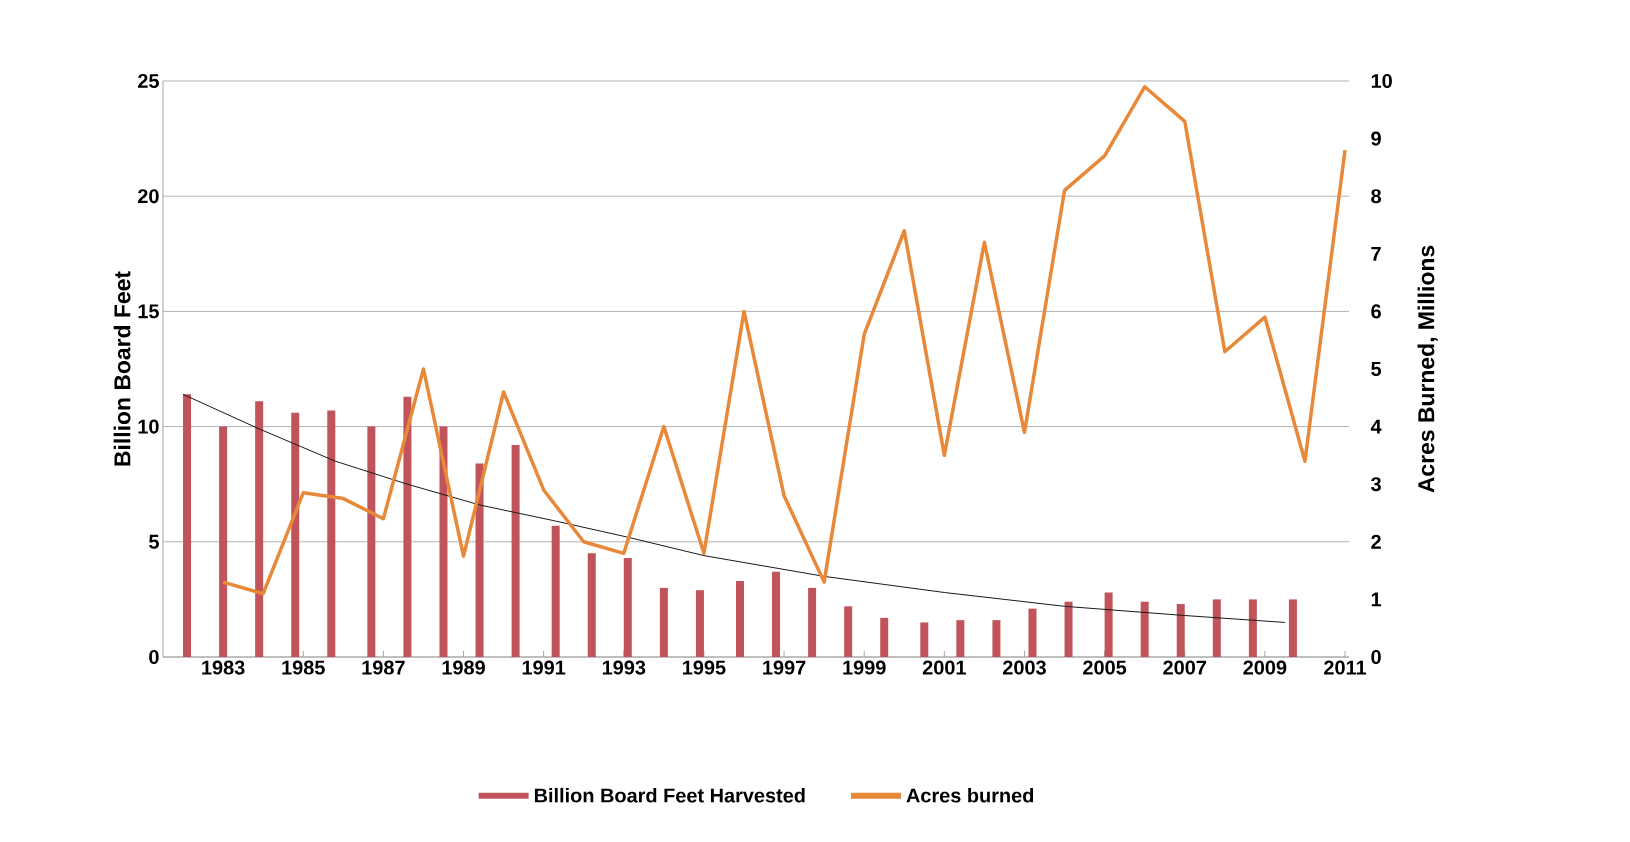 This screenshot has width=1630, height=842. What do you see at coordinates (1265, 667) in the screenshot?
I see `x-tick-label: 2009` at bounding box center [1265, 667].